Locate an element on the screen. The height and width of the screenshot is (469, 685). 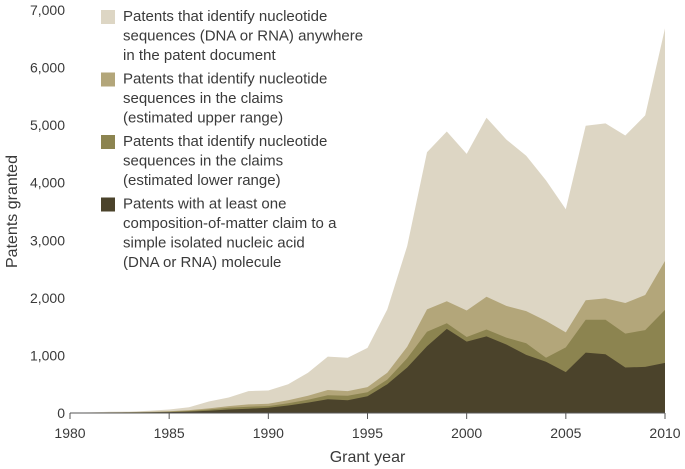
x-tick-label: 1995 is located at coordinates (367, 433).